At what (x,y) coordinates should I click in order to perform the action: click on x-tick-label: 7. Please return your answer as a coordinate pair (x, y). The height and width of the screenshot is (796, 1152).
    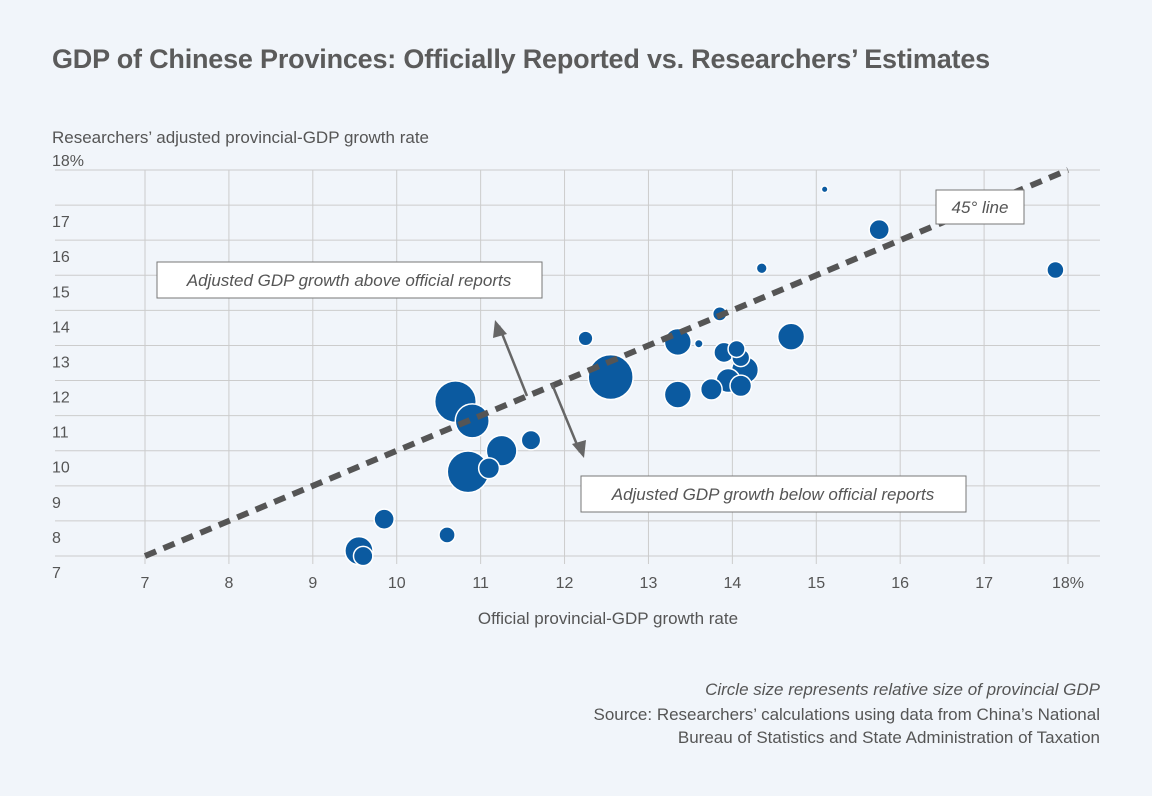
    Looking at the image, I should click on (145, 583).